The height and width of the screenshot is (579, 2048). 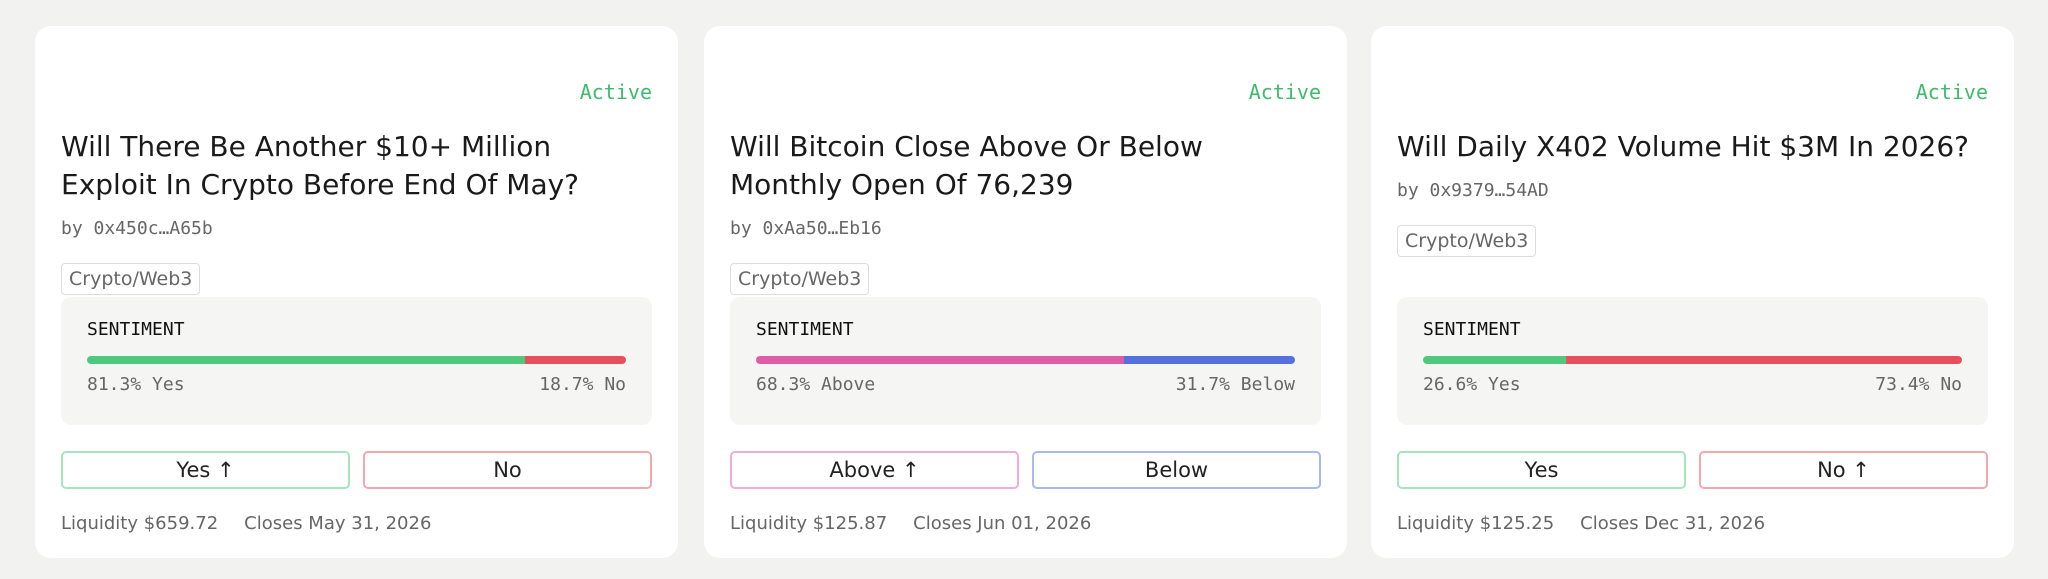 What do you see at coordinates (809, 523) in the screenshot?
I see `liquidity: Liquidity $125.87` at bounding box center [809, 523].